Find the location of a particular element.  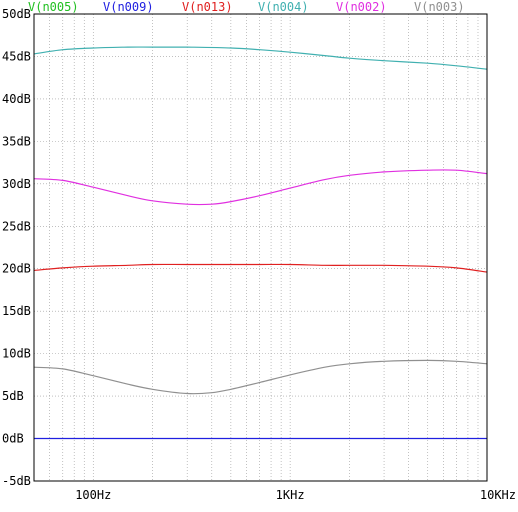

y-tick-label: 35dB is located at coordinates (16, 141).